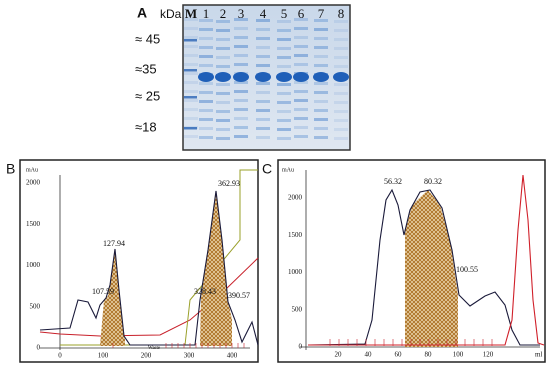  I want to click on peak-label: 390.57, so click(239, 295).